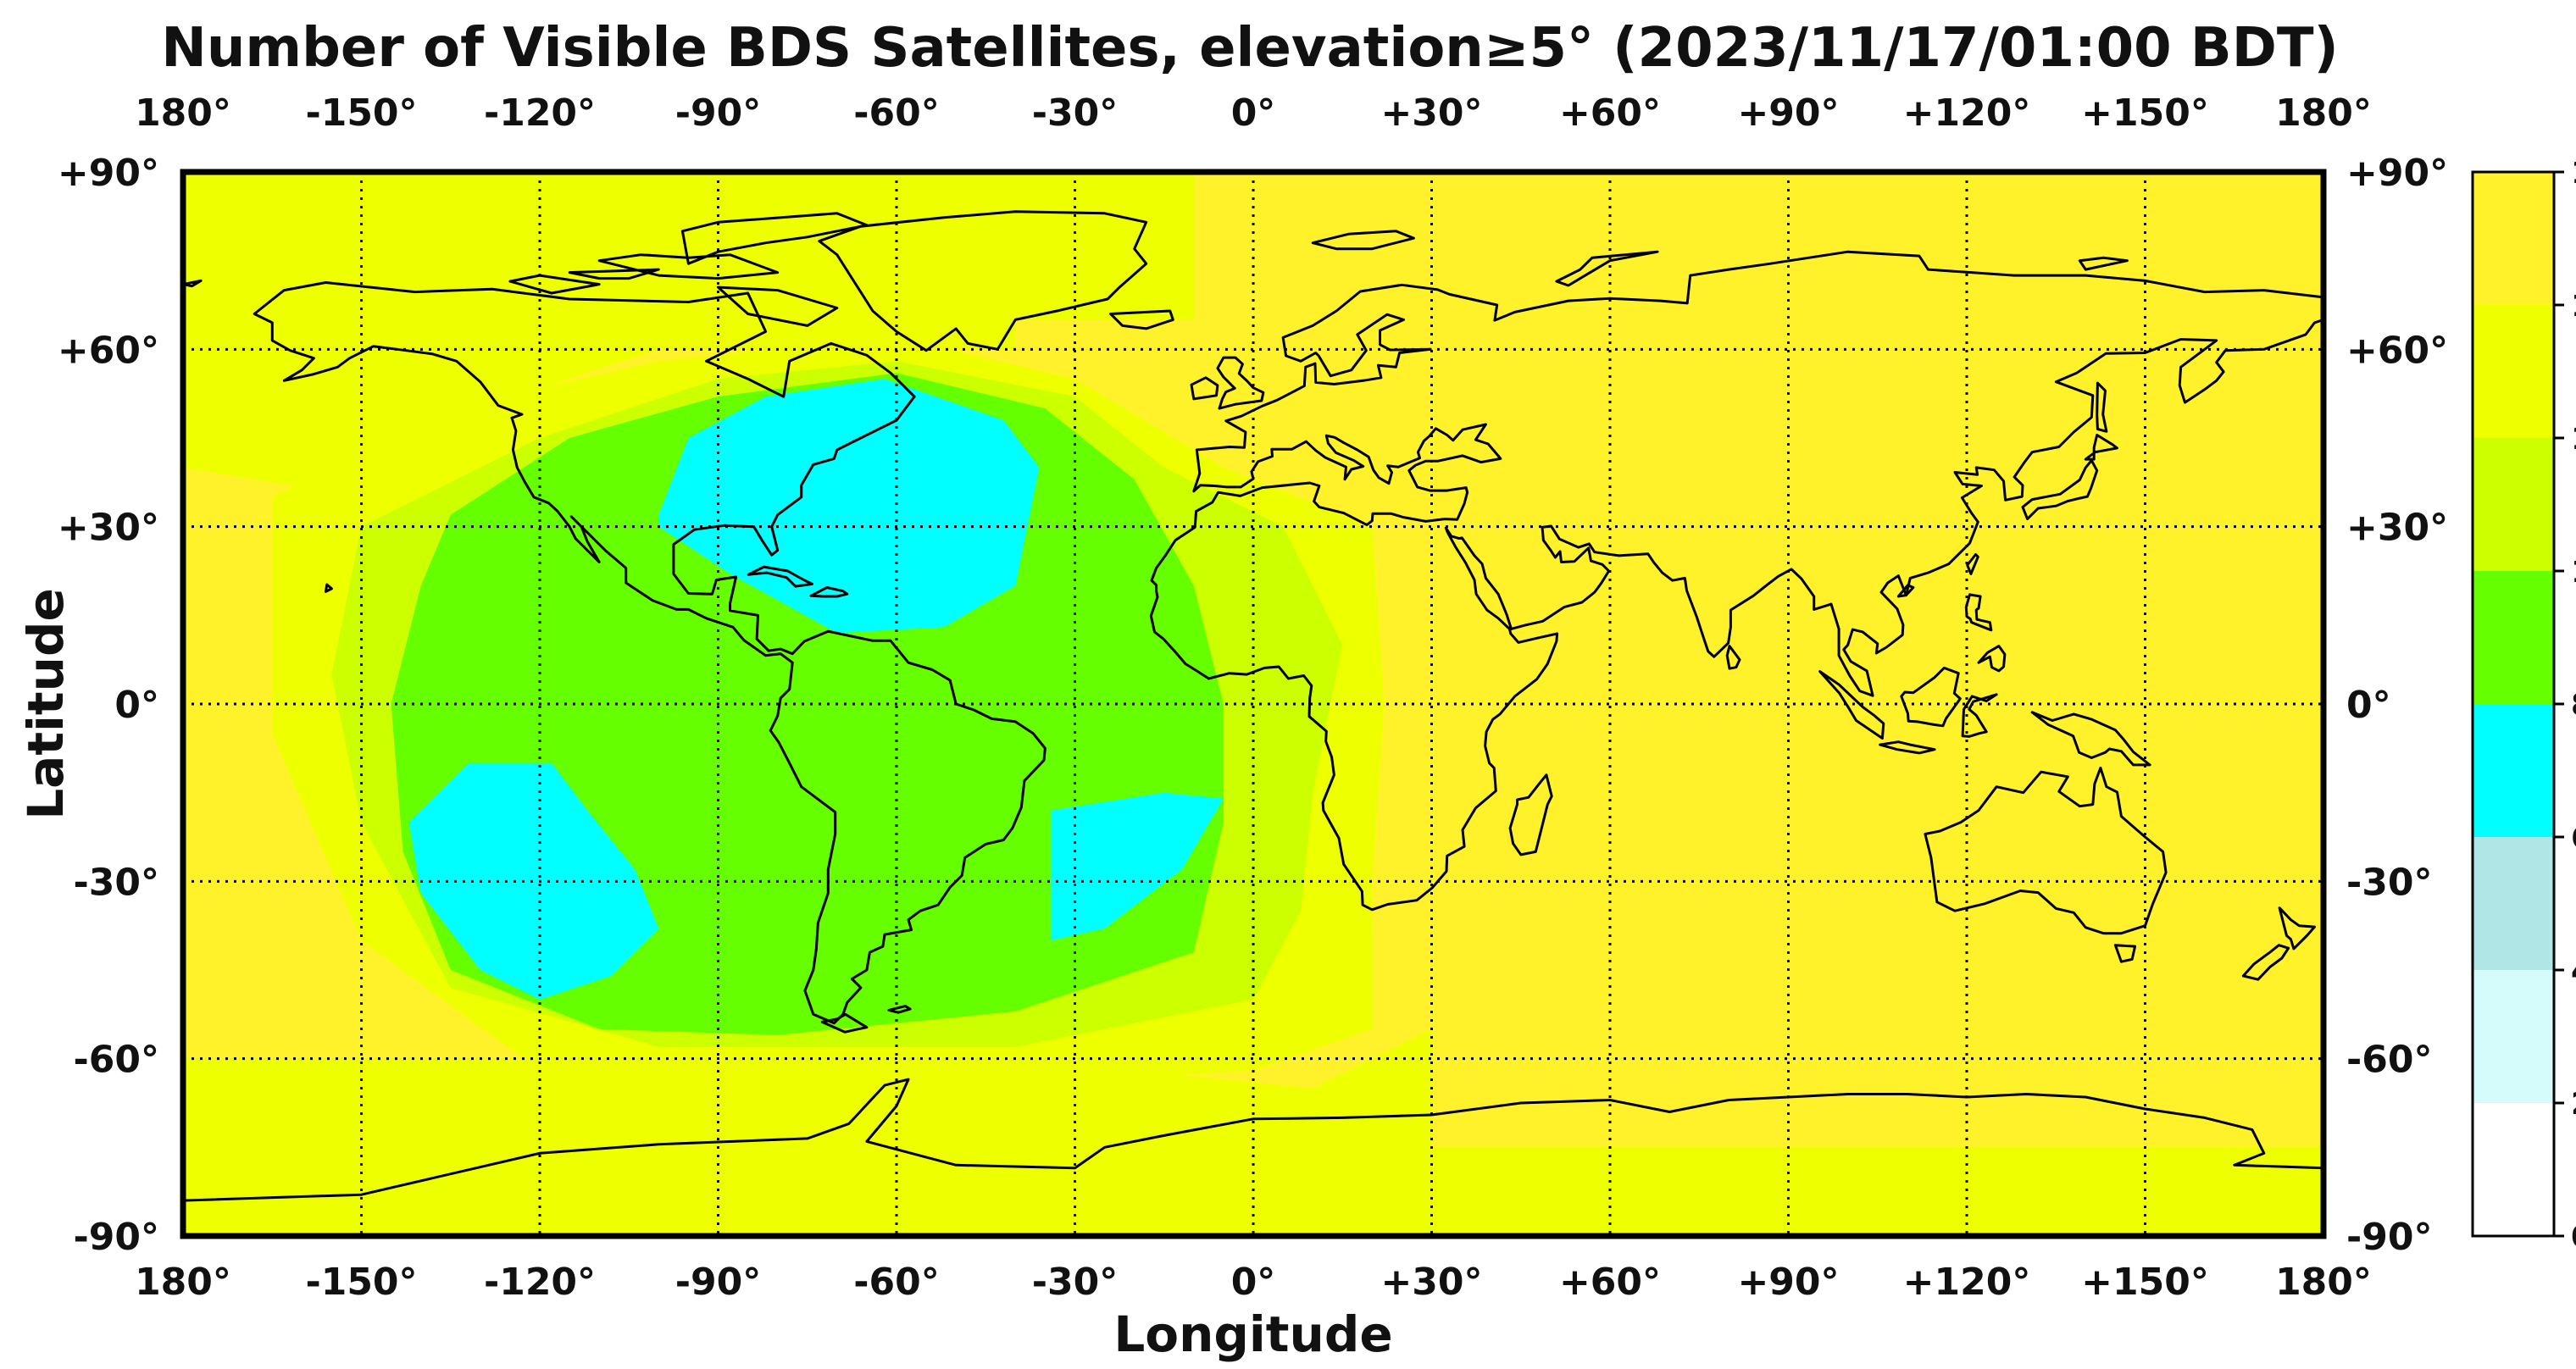  I want to click on lat-tick-label-right: +60°, so click(2397, 350).